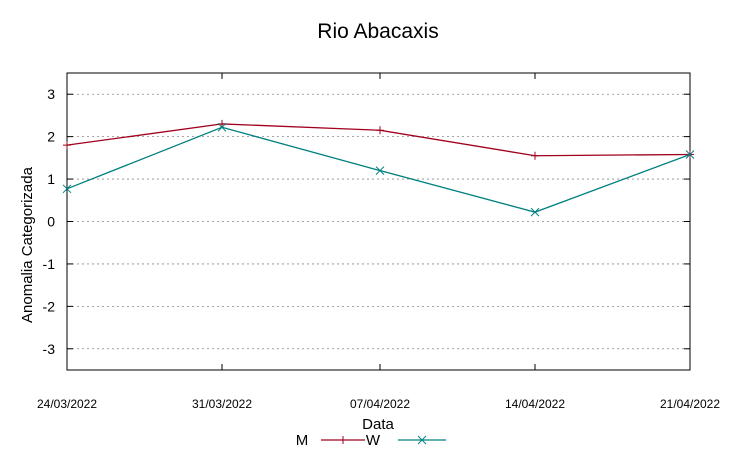 The image size is (753, 459). I want to click on legend-item-W: W, so click(406, 440).